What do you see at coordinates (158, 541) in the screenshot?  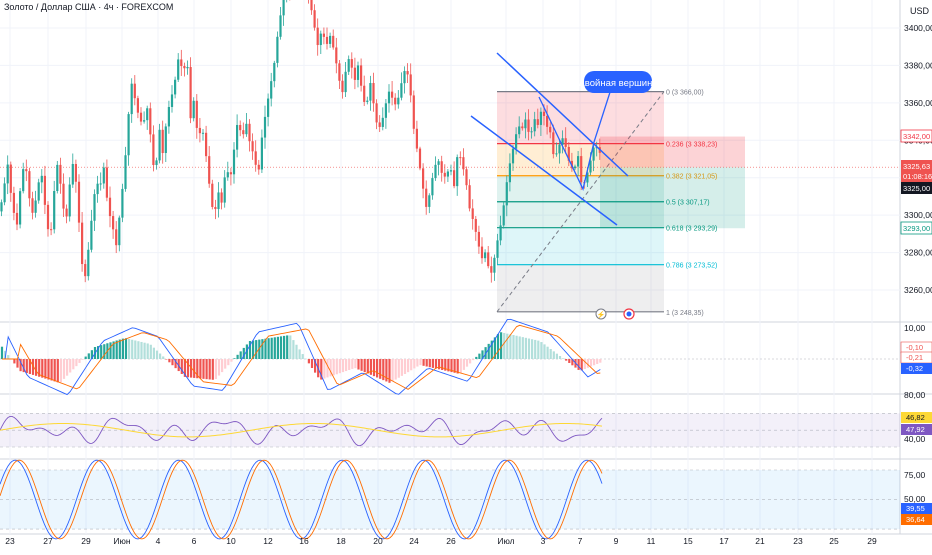 I see `time-tick-label: 4` at bounding box center [158, 541].